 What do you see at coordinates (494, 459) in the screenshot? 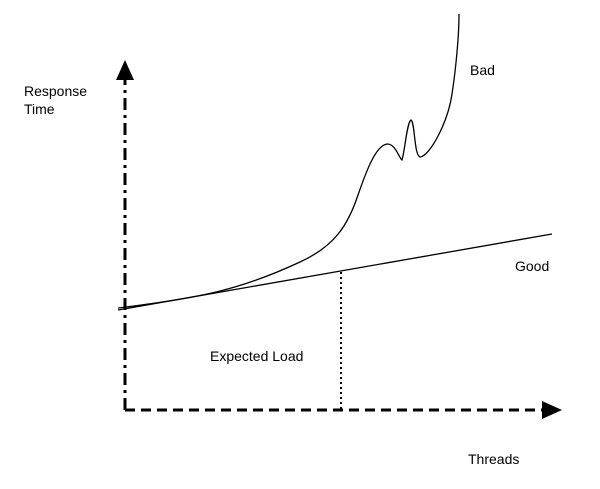
I see `x-axis-label: Threads` at bounding box center [494, 459].